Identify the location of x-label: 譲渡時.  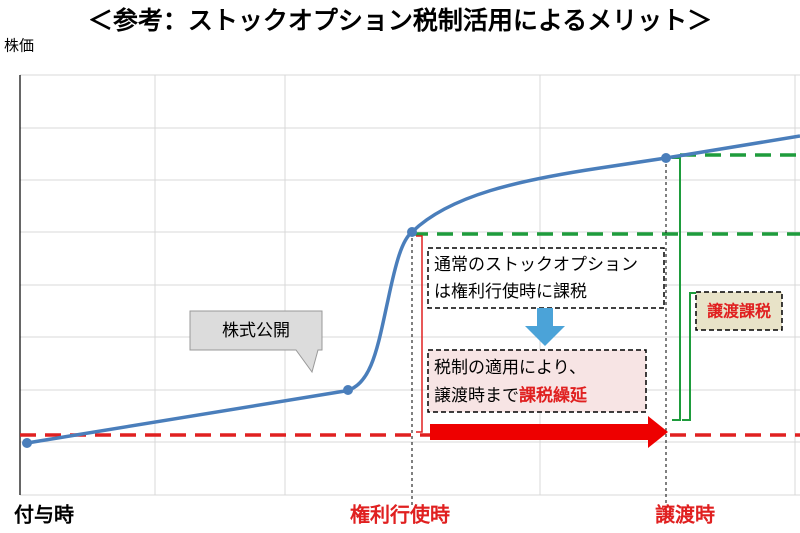
(685, 515).